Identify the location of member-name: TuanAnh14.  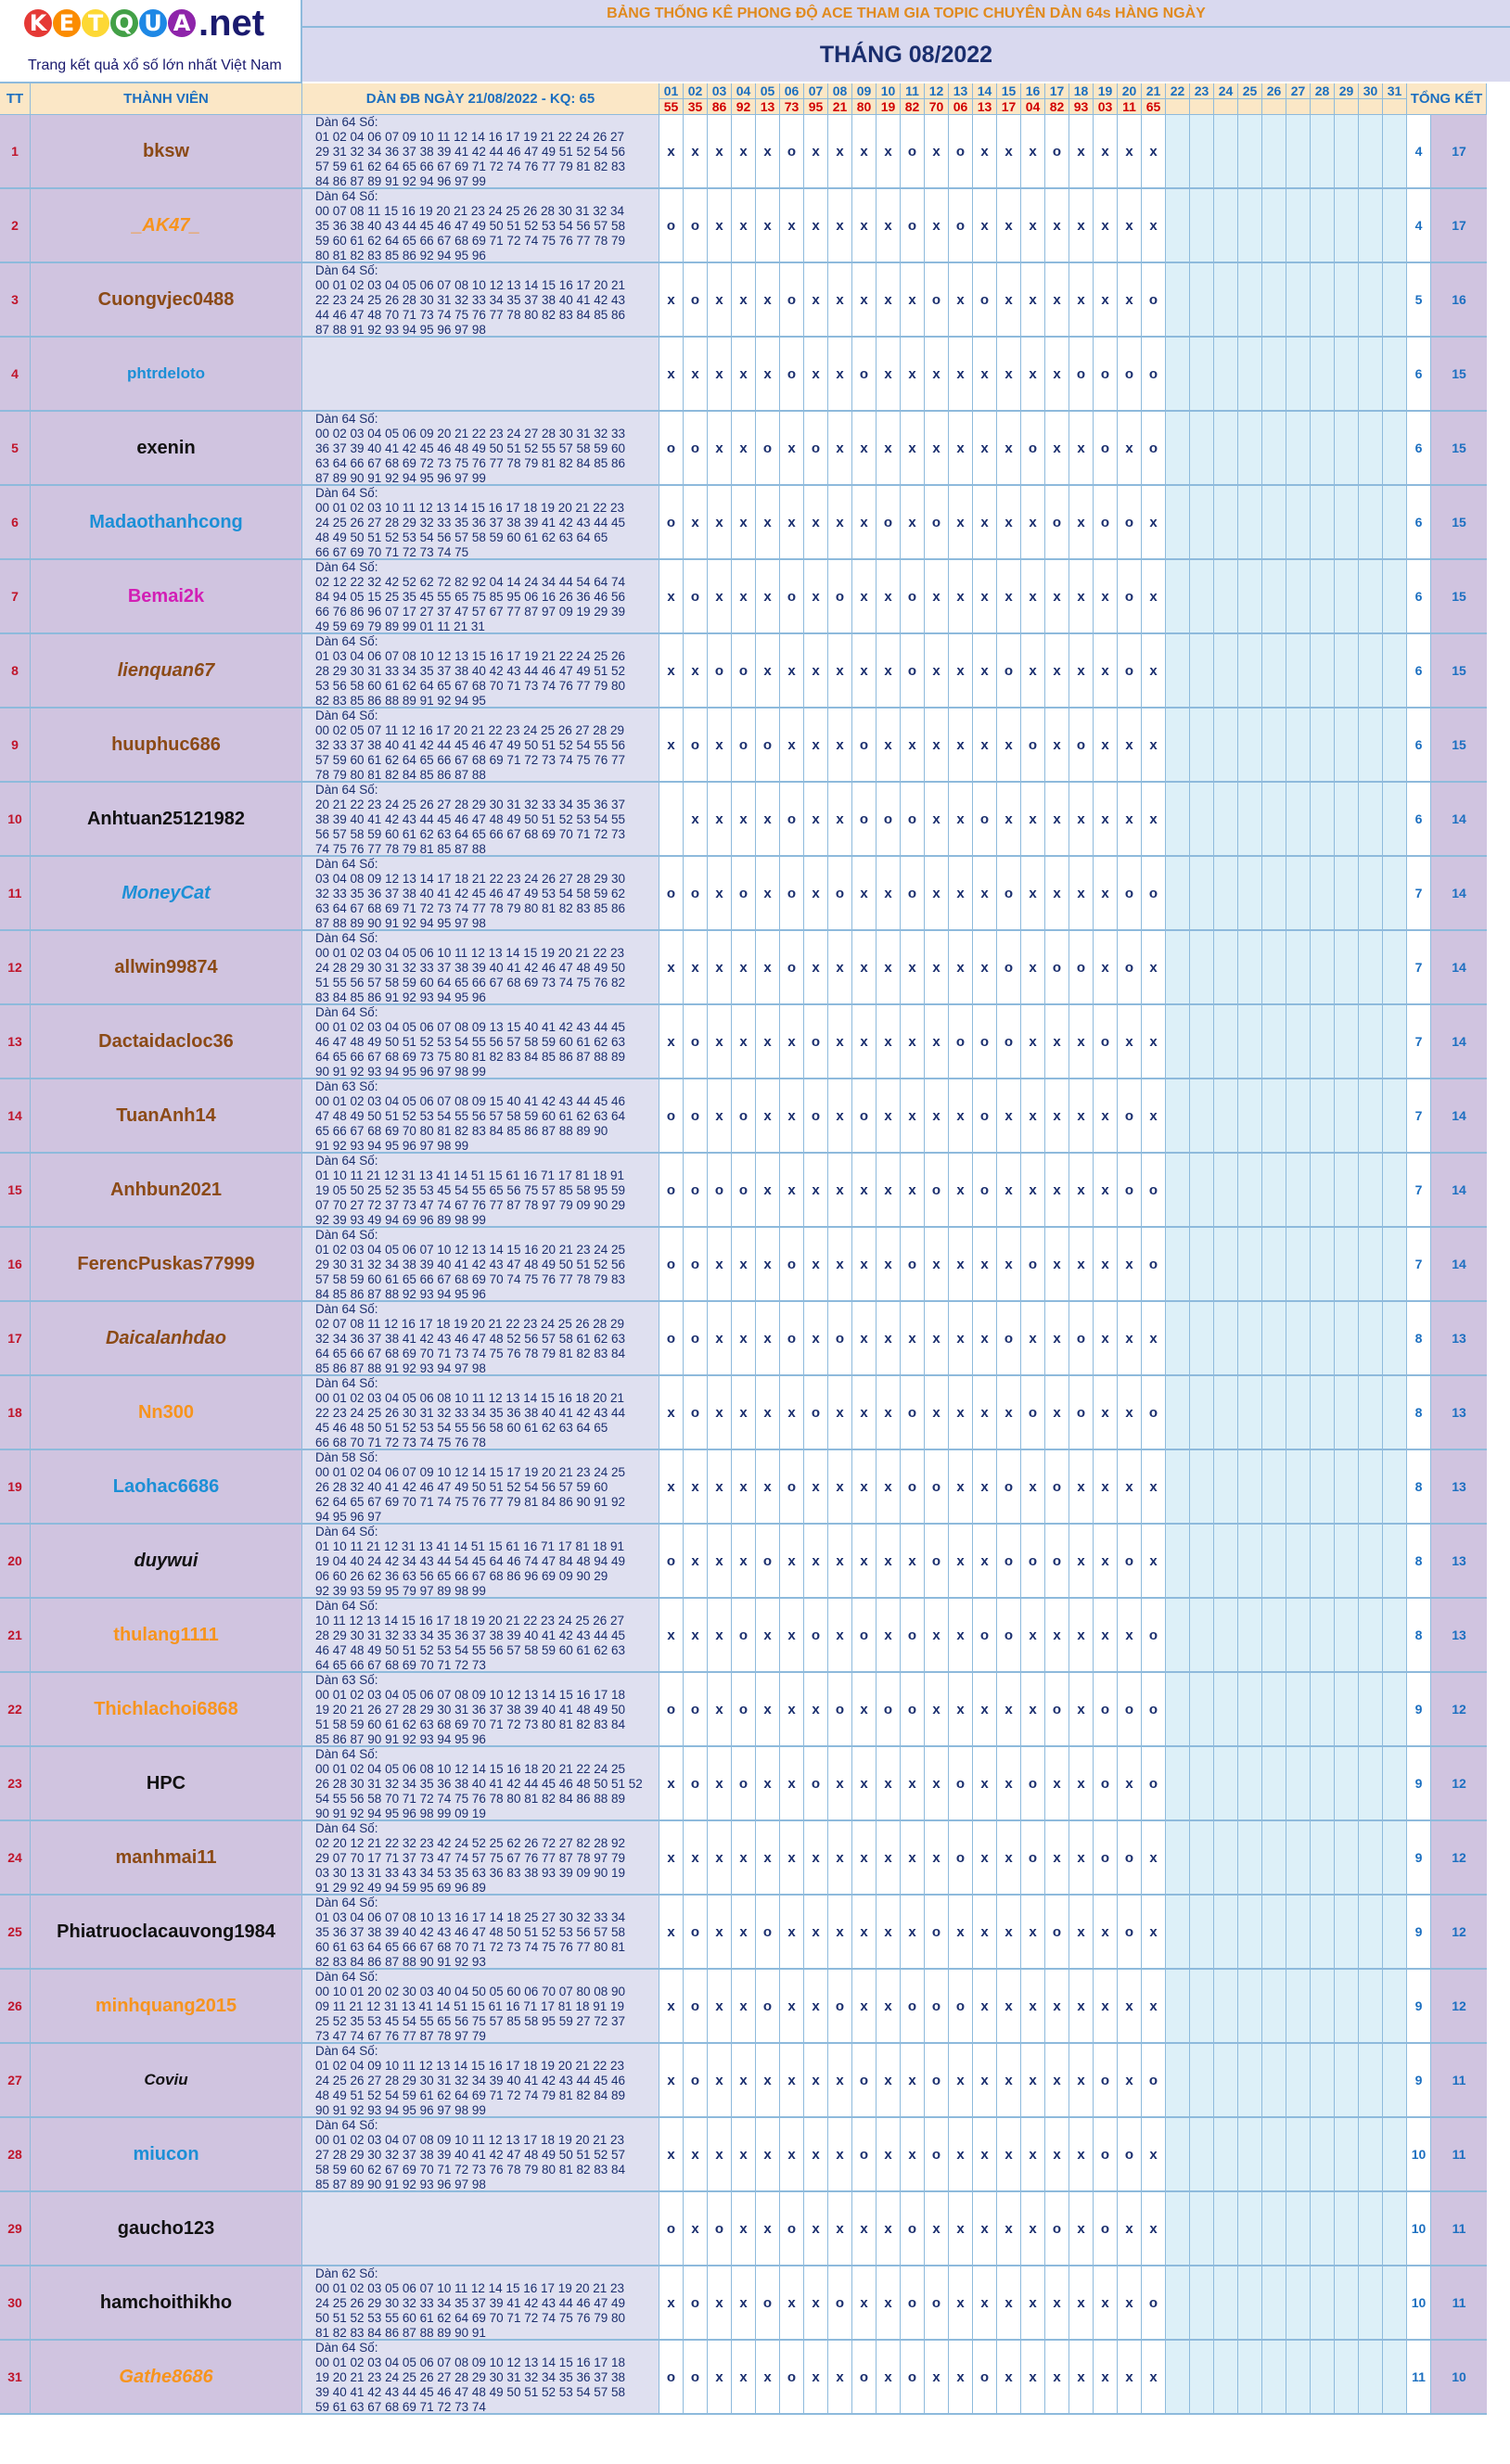
(166, 1116).